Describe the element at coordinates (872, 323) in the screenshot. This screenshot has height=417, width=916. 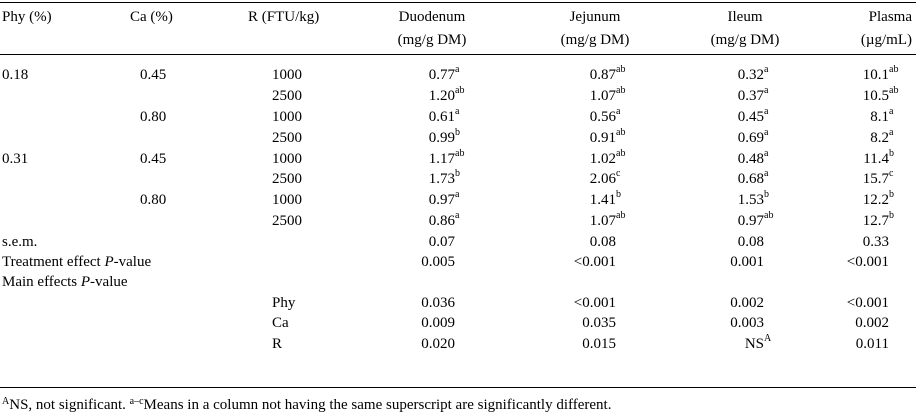
I see `table-cell: 0.002` at that location.